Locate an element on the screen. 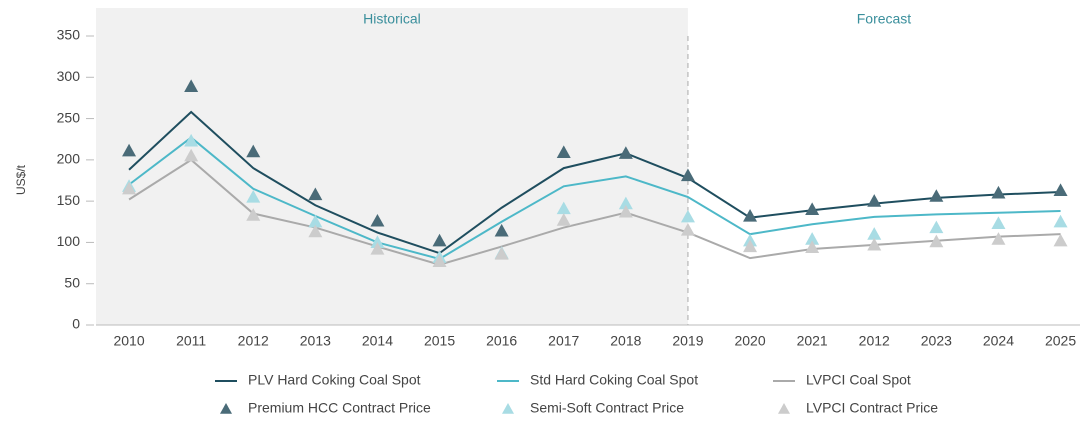 The width and height of the screenshot is (1083, 422). y-axis-label: US$/t is located at coordinates (21, 179).